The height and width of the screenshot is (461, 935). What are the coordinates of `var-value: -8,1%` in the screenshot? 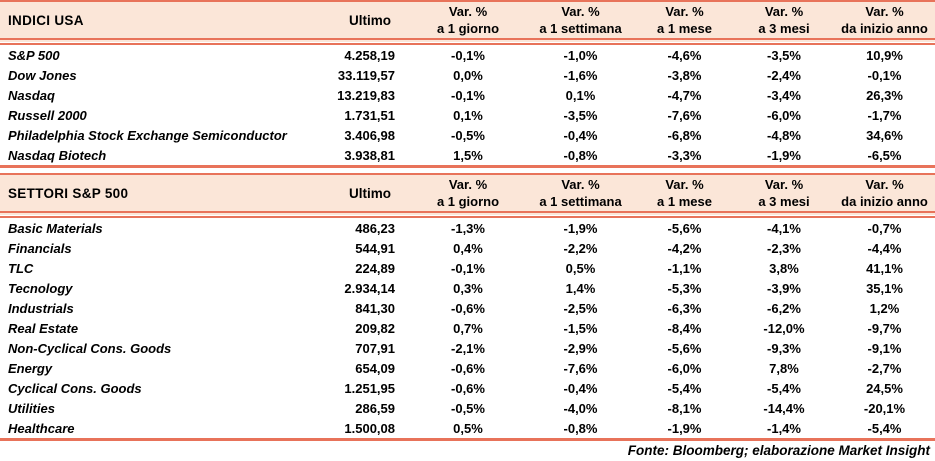 It's located at (684, 408).